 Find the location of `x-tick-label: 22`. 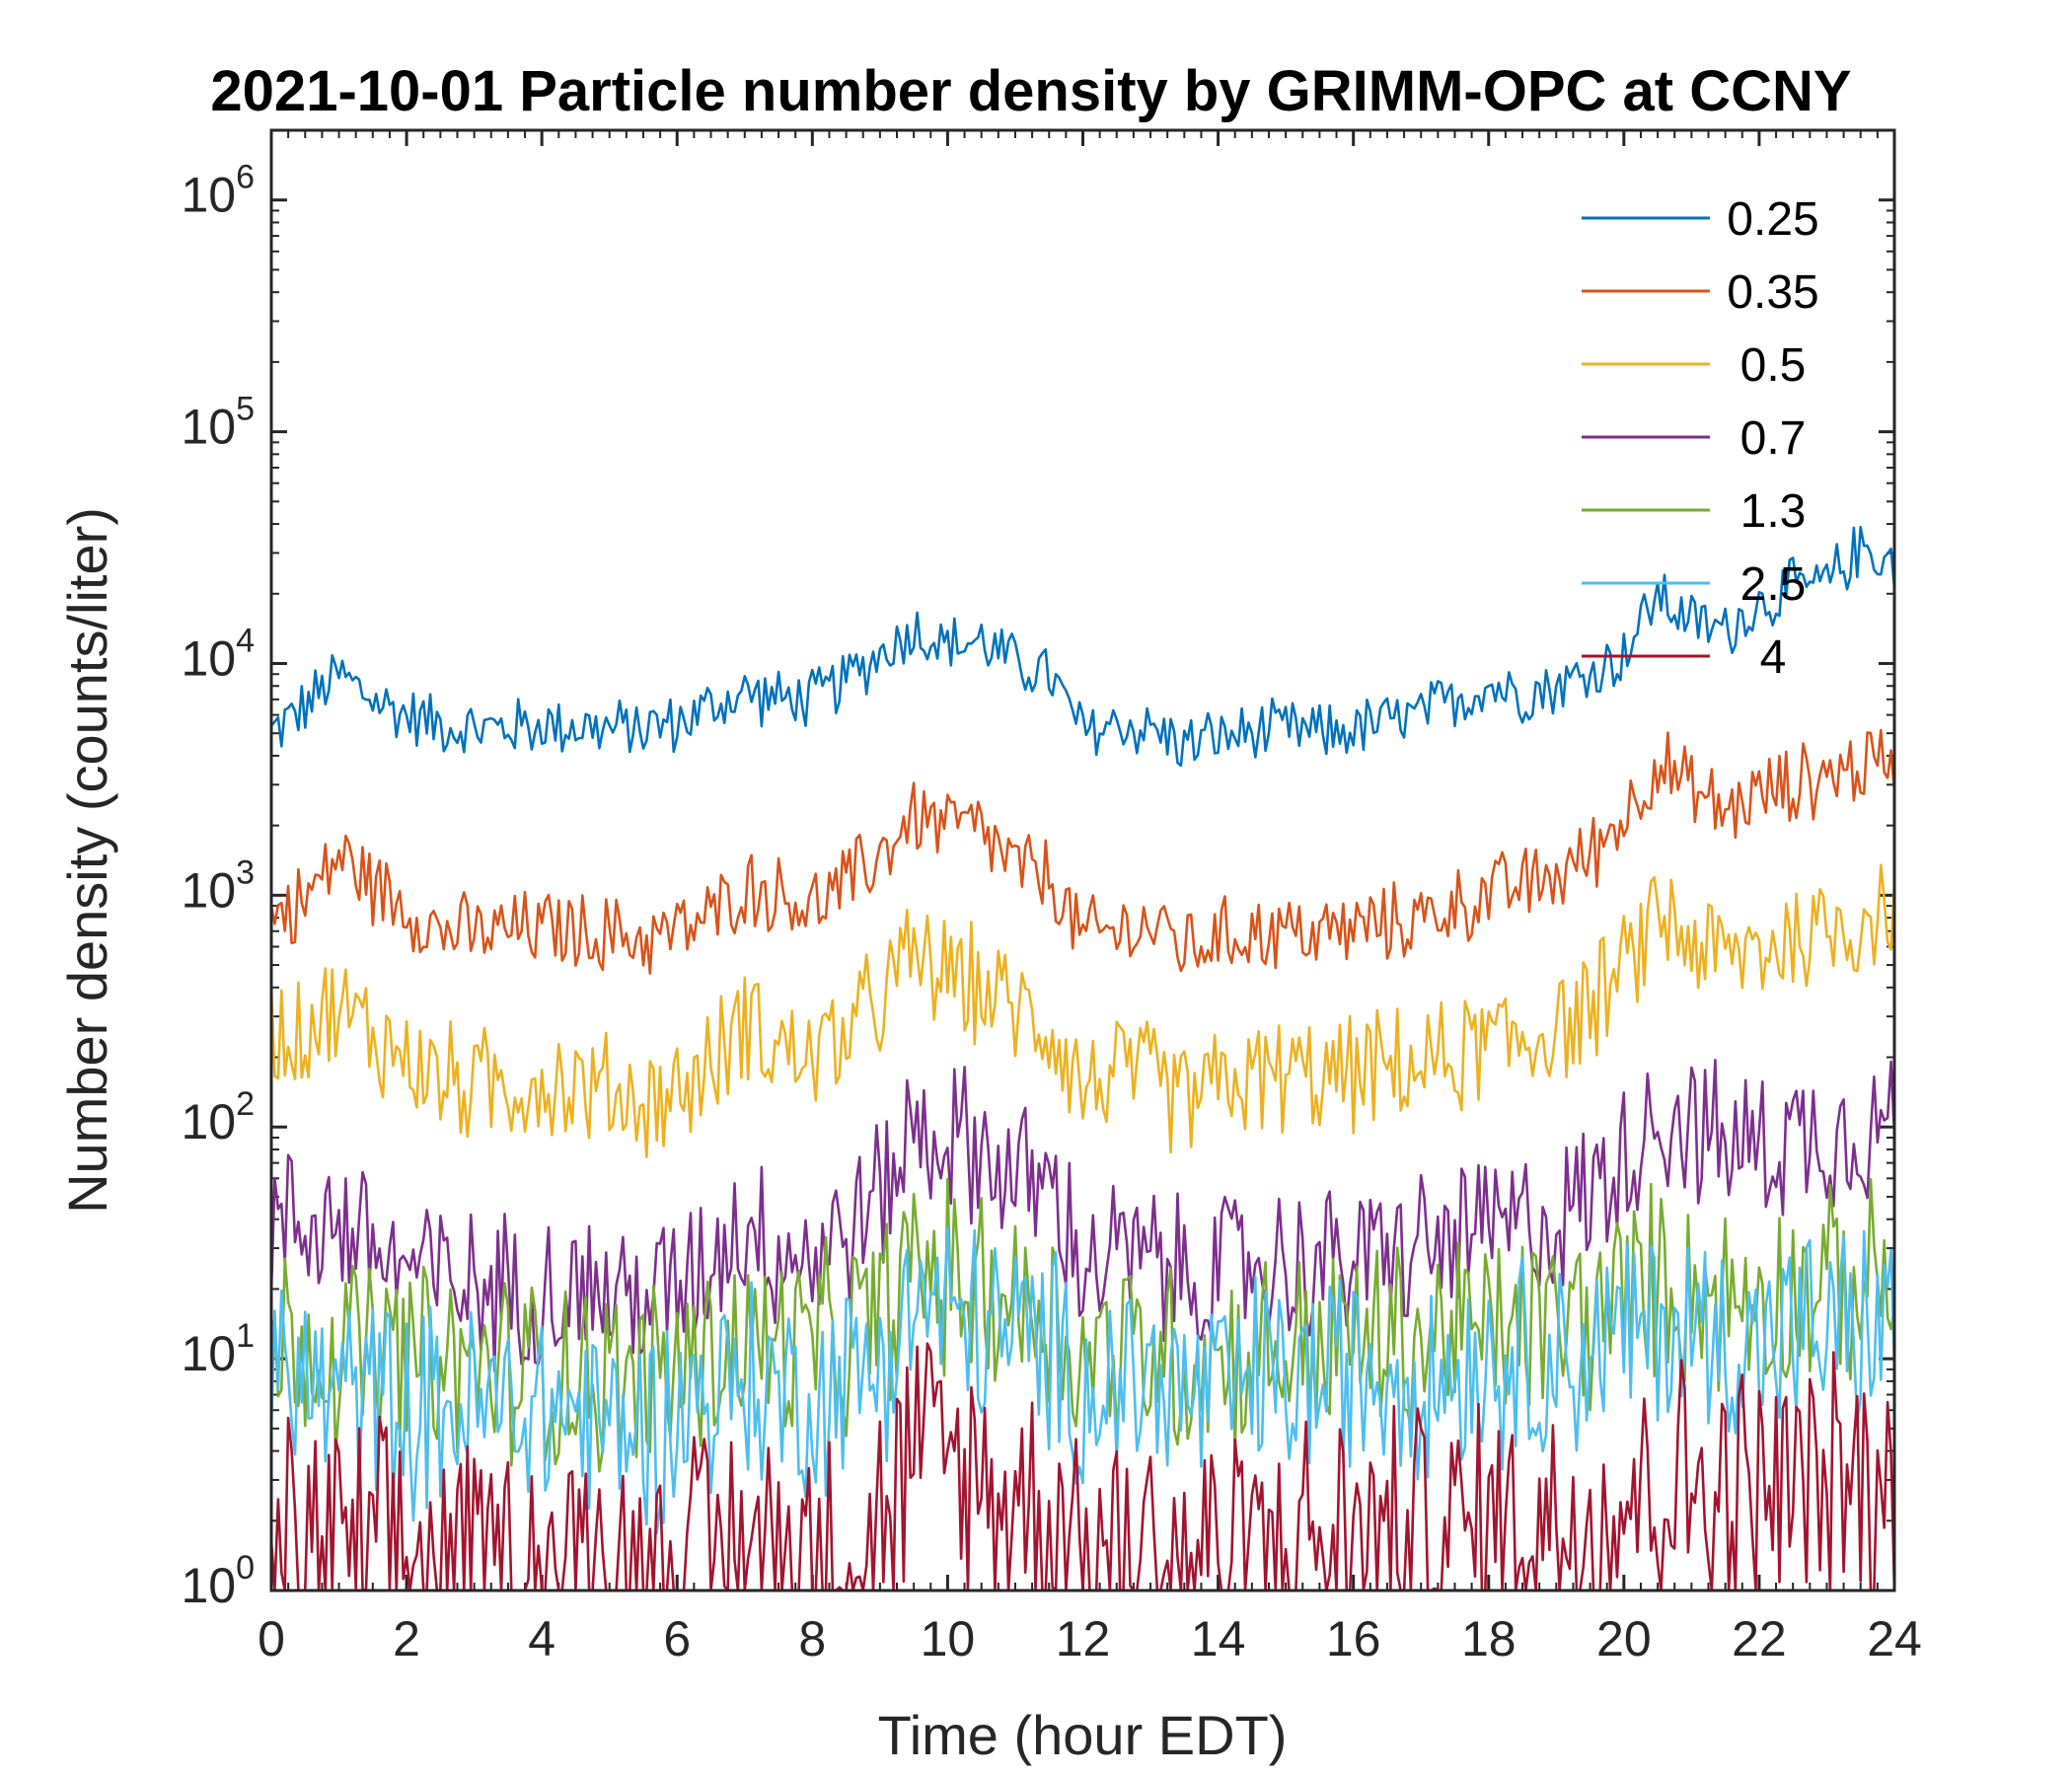

x-tick-label: 22 is located at coordinates (1759, 1639).